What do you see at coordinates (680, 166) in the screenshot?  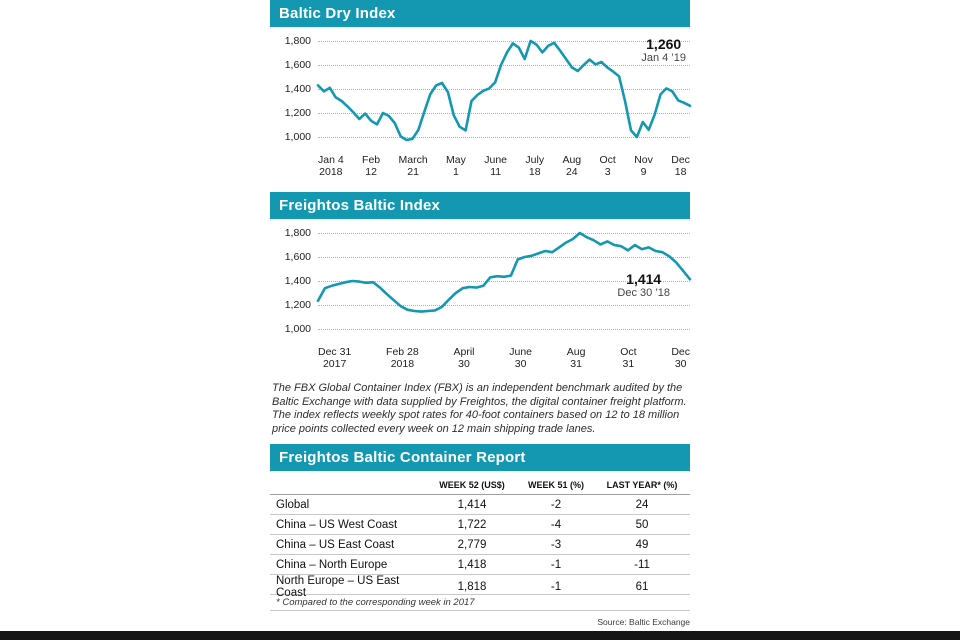 I see `x-tick: Dec 18` at bounding box center [680, 166].